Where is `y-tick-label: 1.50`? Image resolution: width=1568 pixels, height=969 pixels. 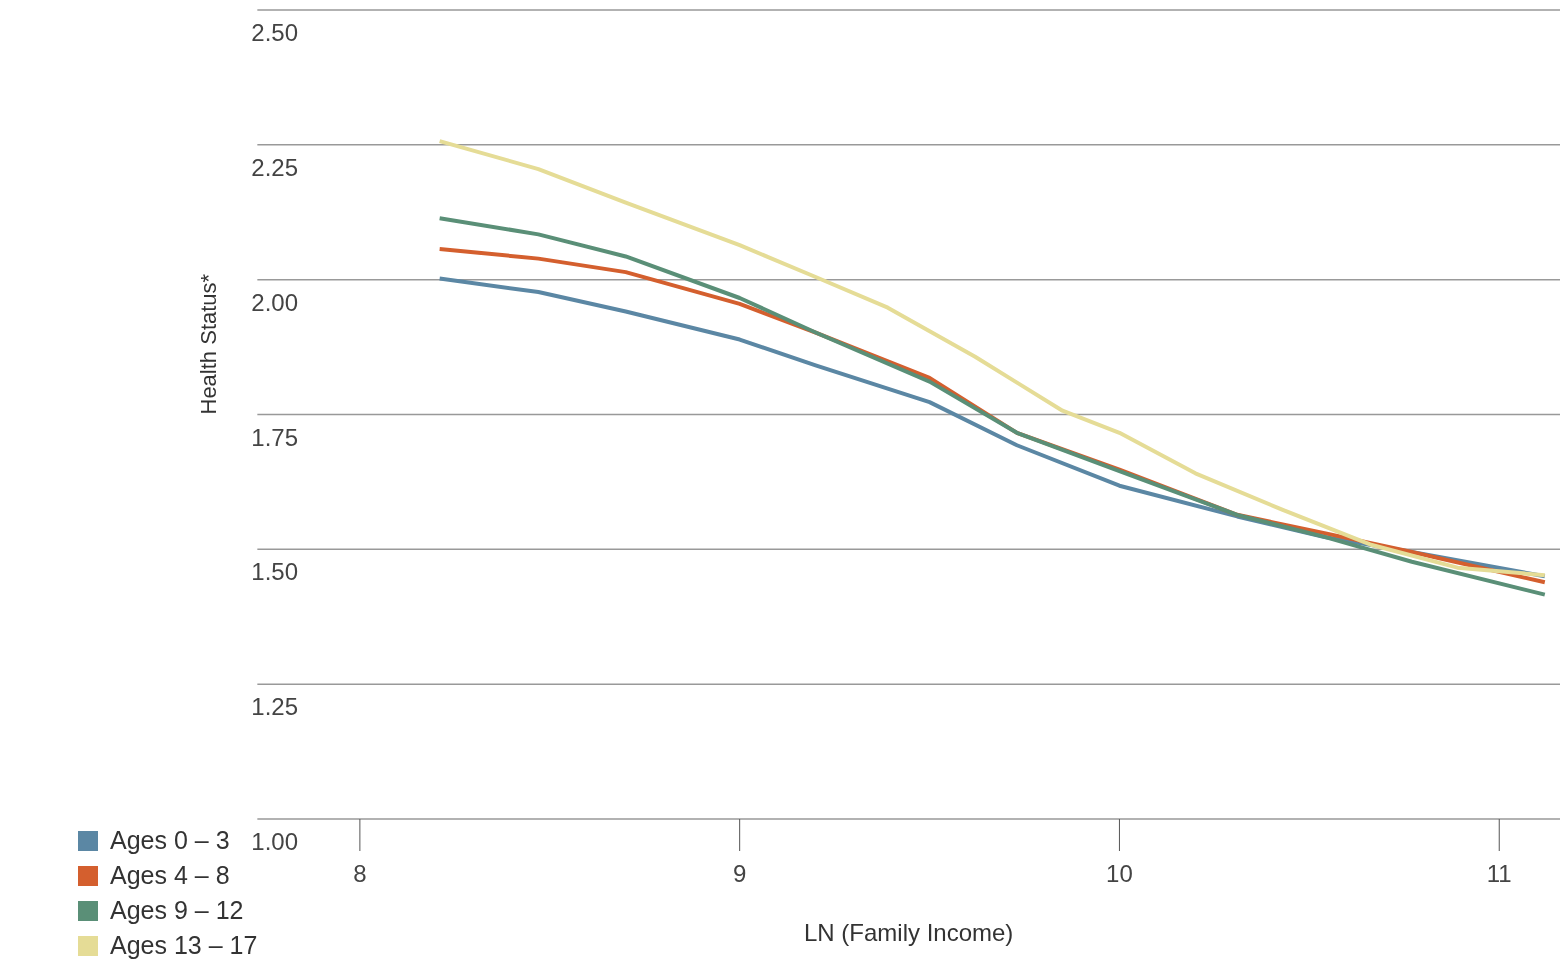
y-tick-label: 1.50 is located at coordinates (275, 572).